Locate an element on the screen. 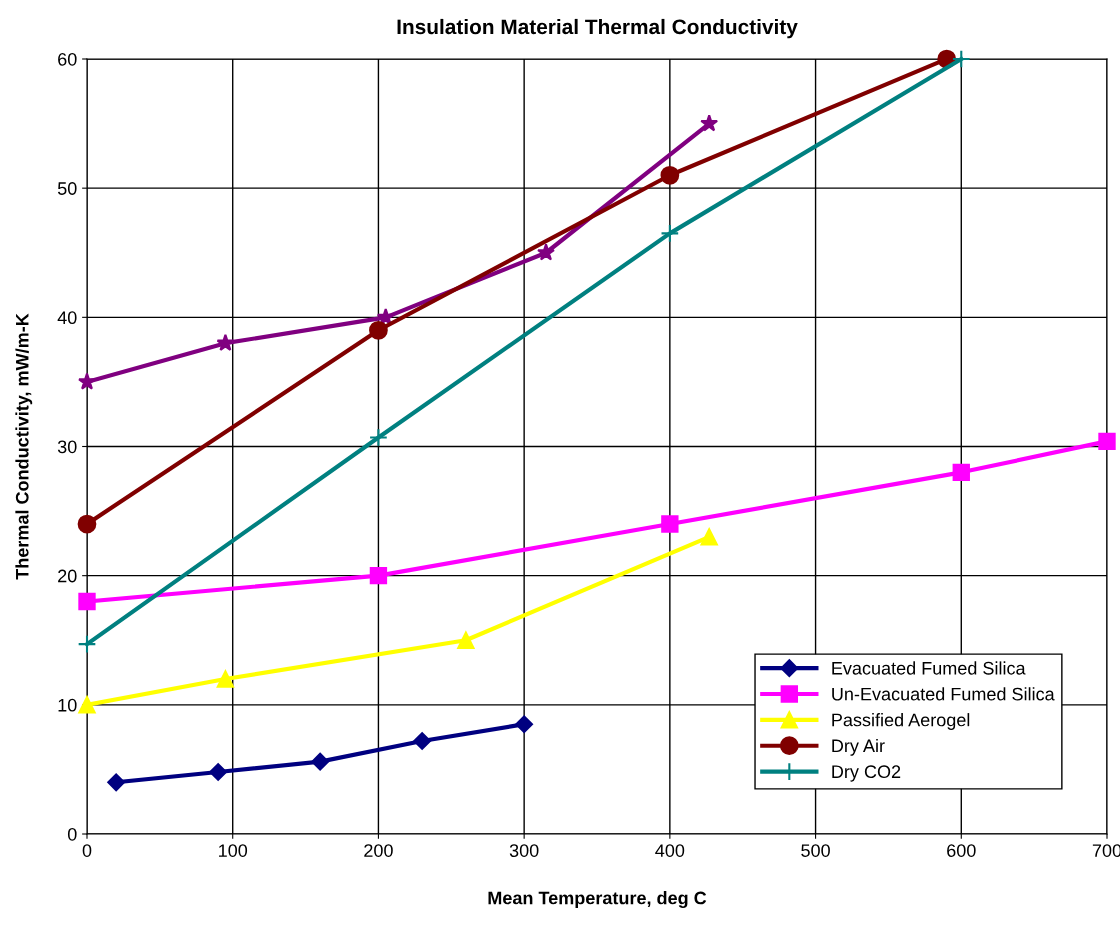 The width and height of the screenshot is (1120, 926). y-tick-label: 50 is located at coordinates (67, 188).